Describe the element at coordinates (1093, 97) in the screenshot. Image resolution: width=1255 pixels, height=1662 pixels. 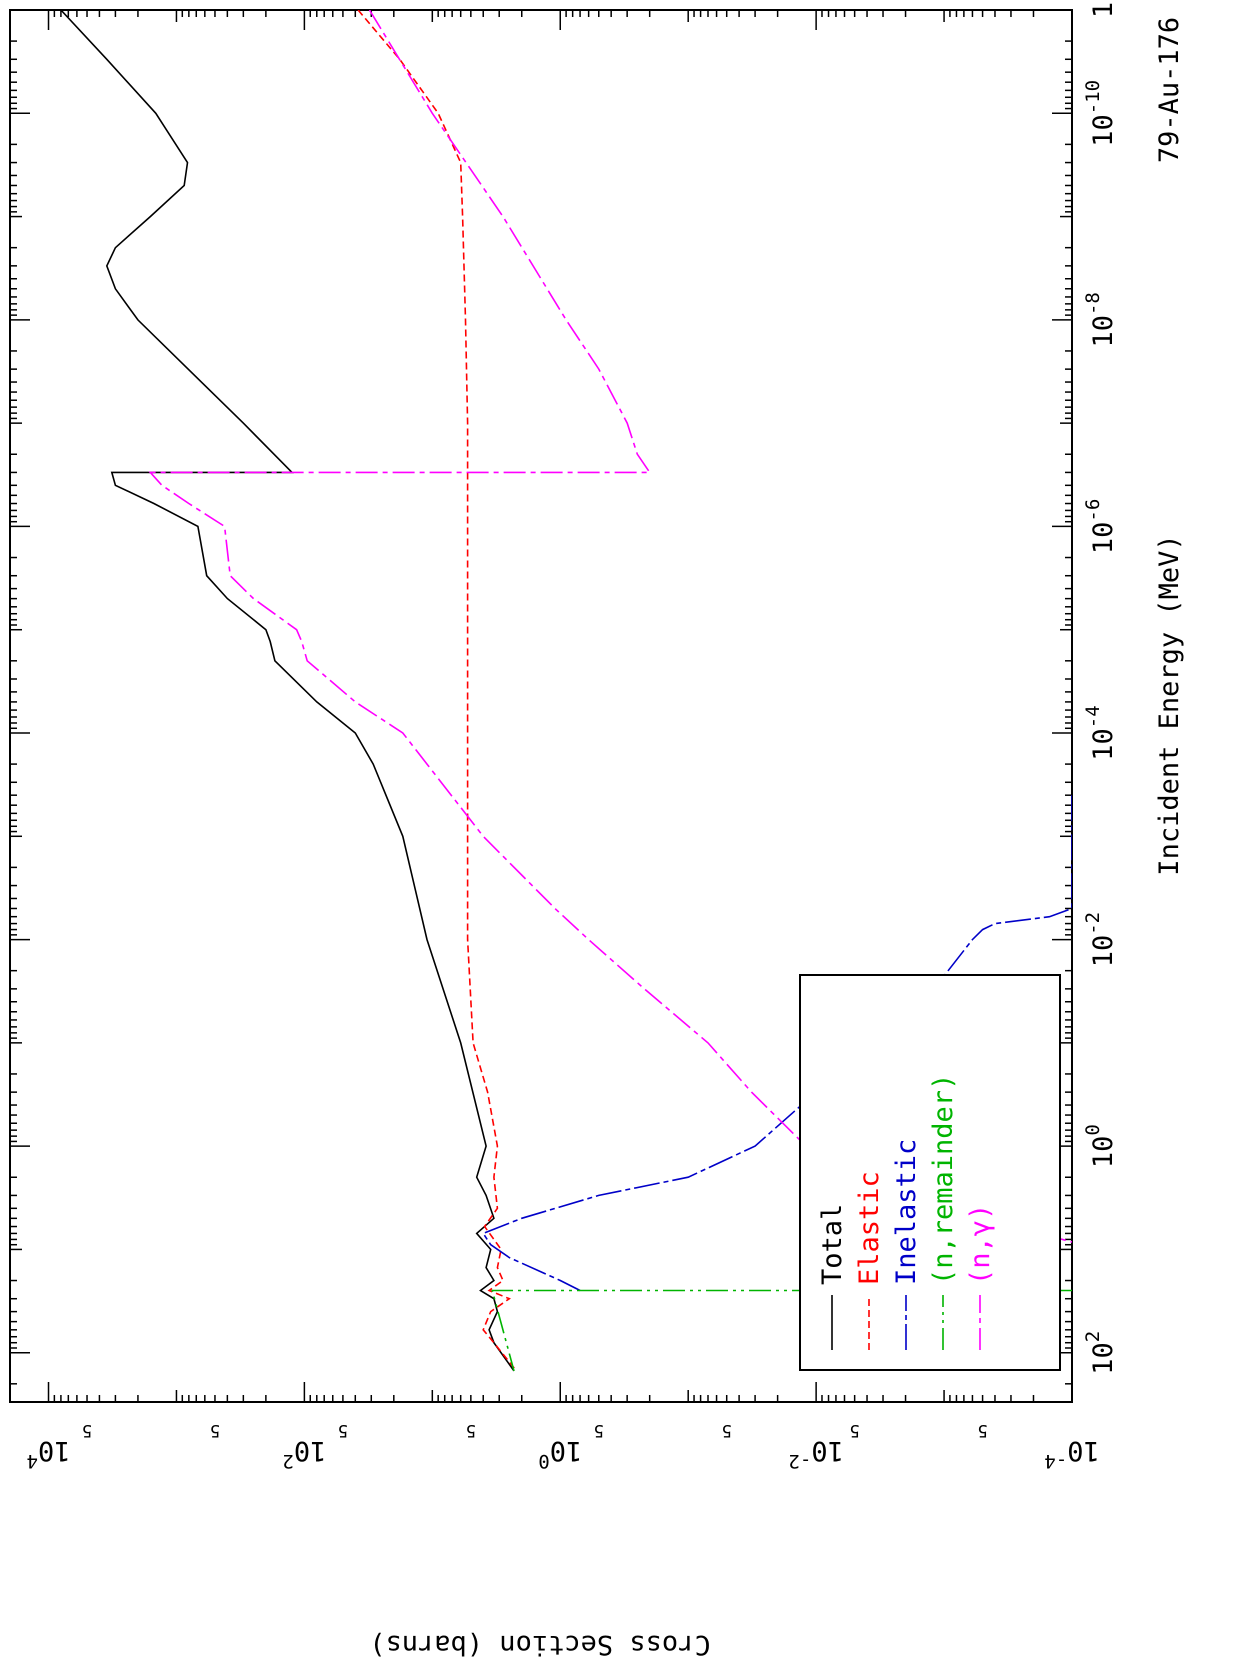
I see `x-tick-exponent: -10` at that location.